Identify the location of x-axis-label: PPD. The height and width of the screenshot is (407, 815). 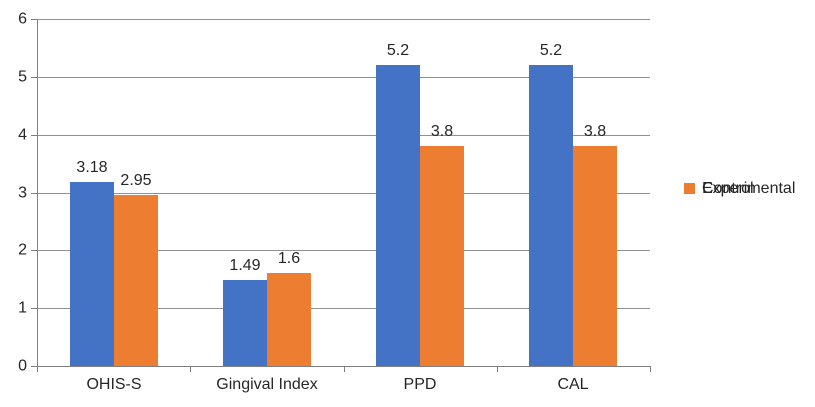
(420, 384).